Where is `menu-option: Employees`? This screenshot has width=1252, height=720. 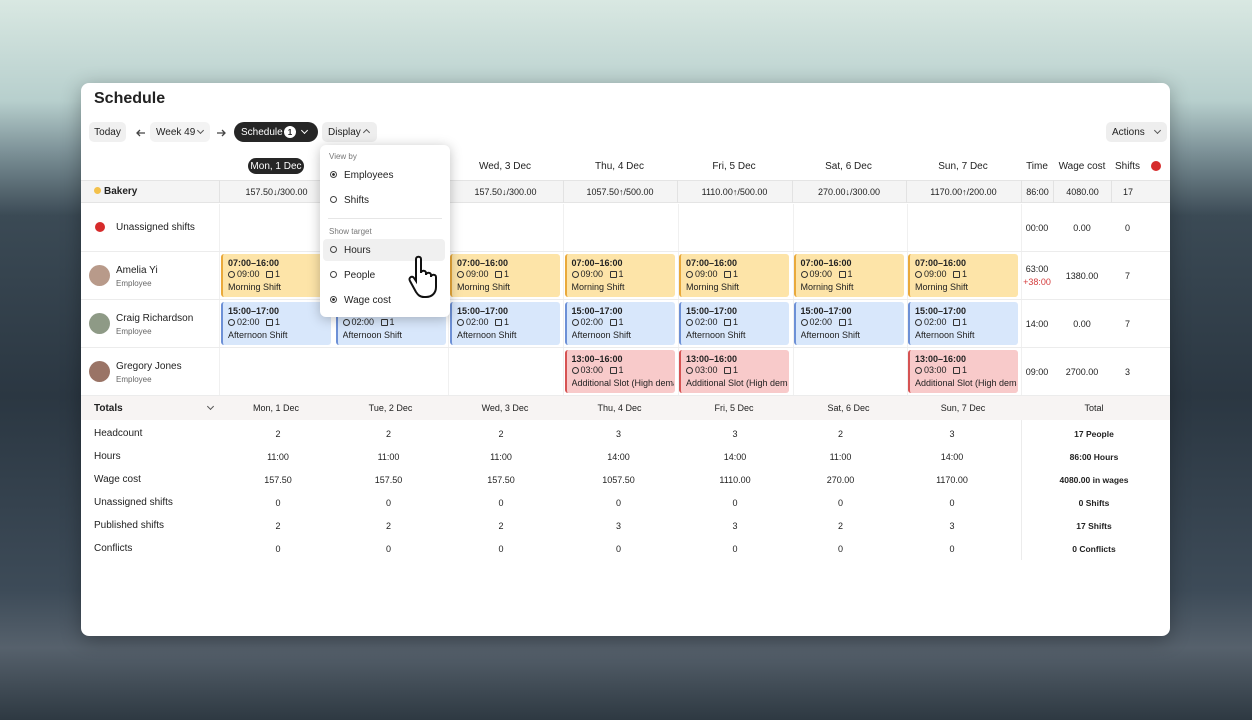
menu-option: Employees is located at coordinates (369, 175).